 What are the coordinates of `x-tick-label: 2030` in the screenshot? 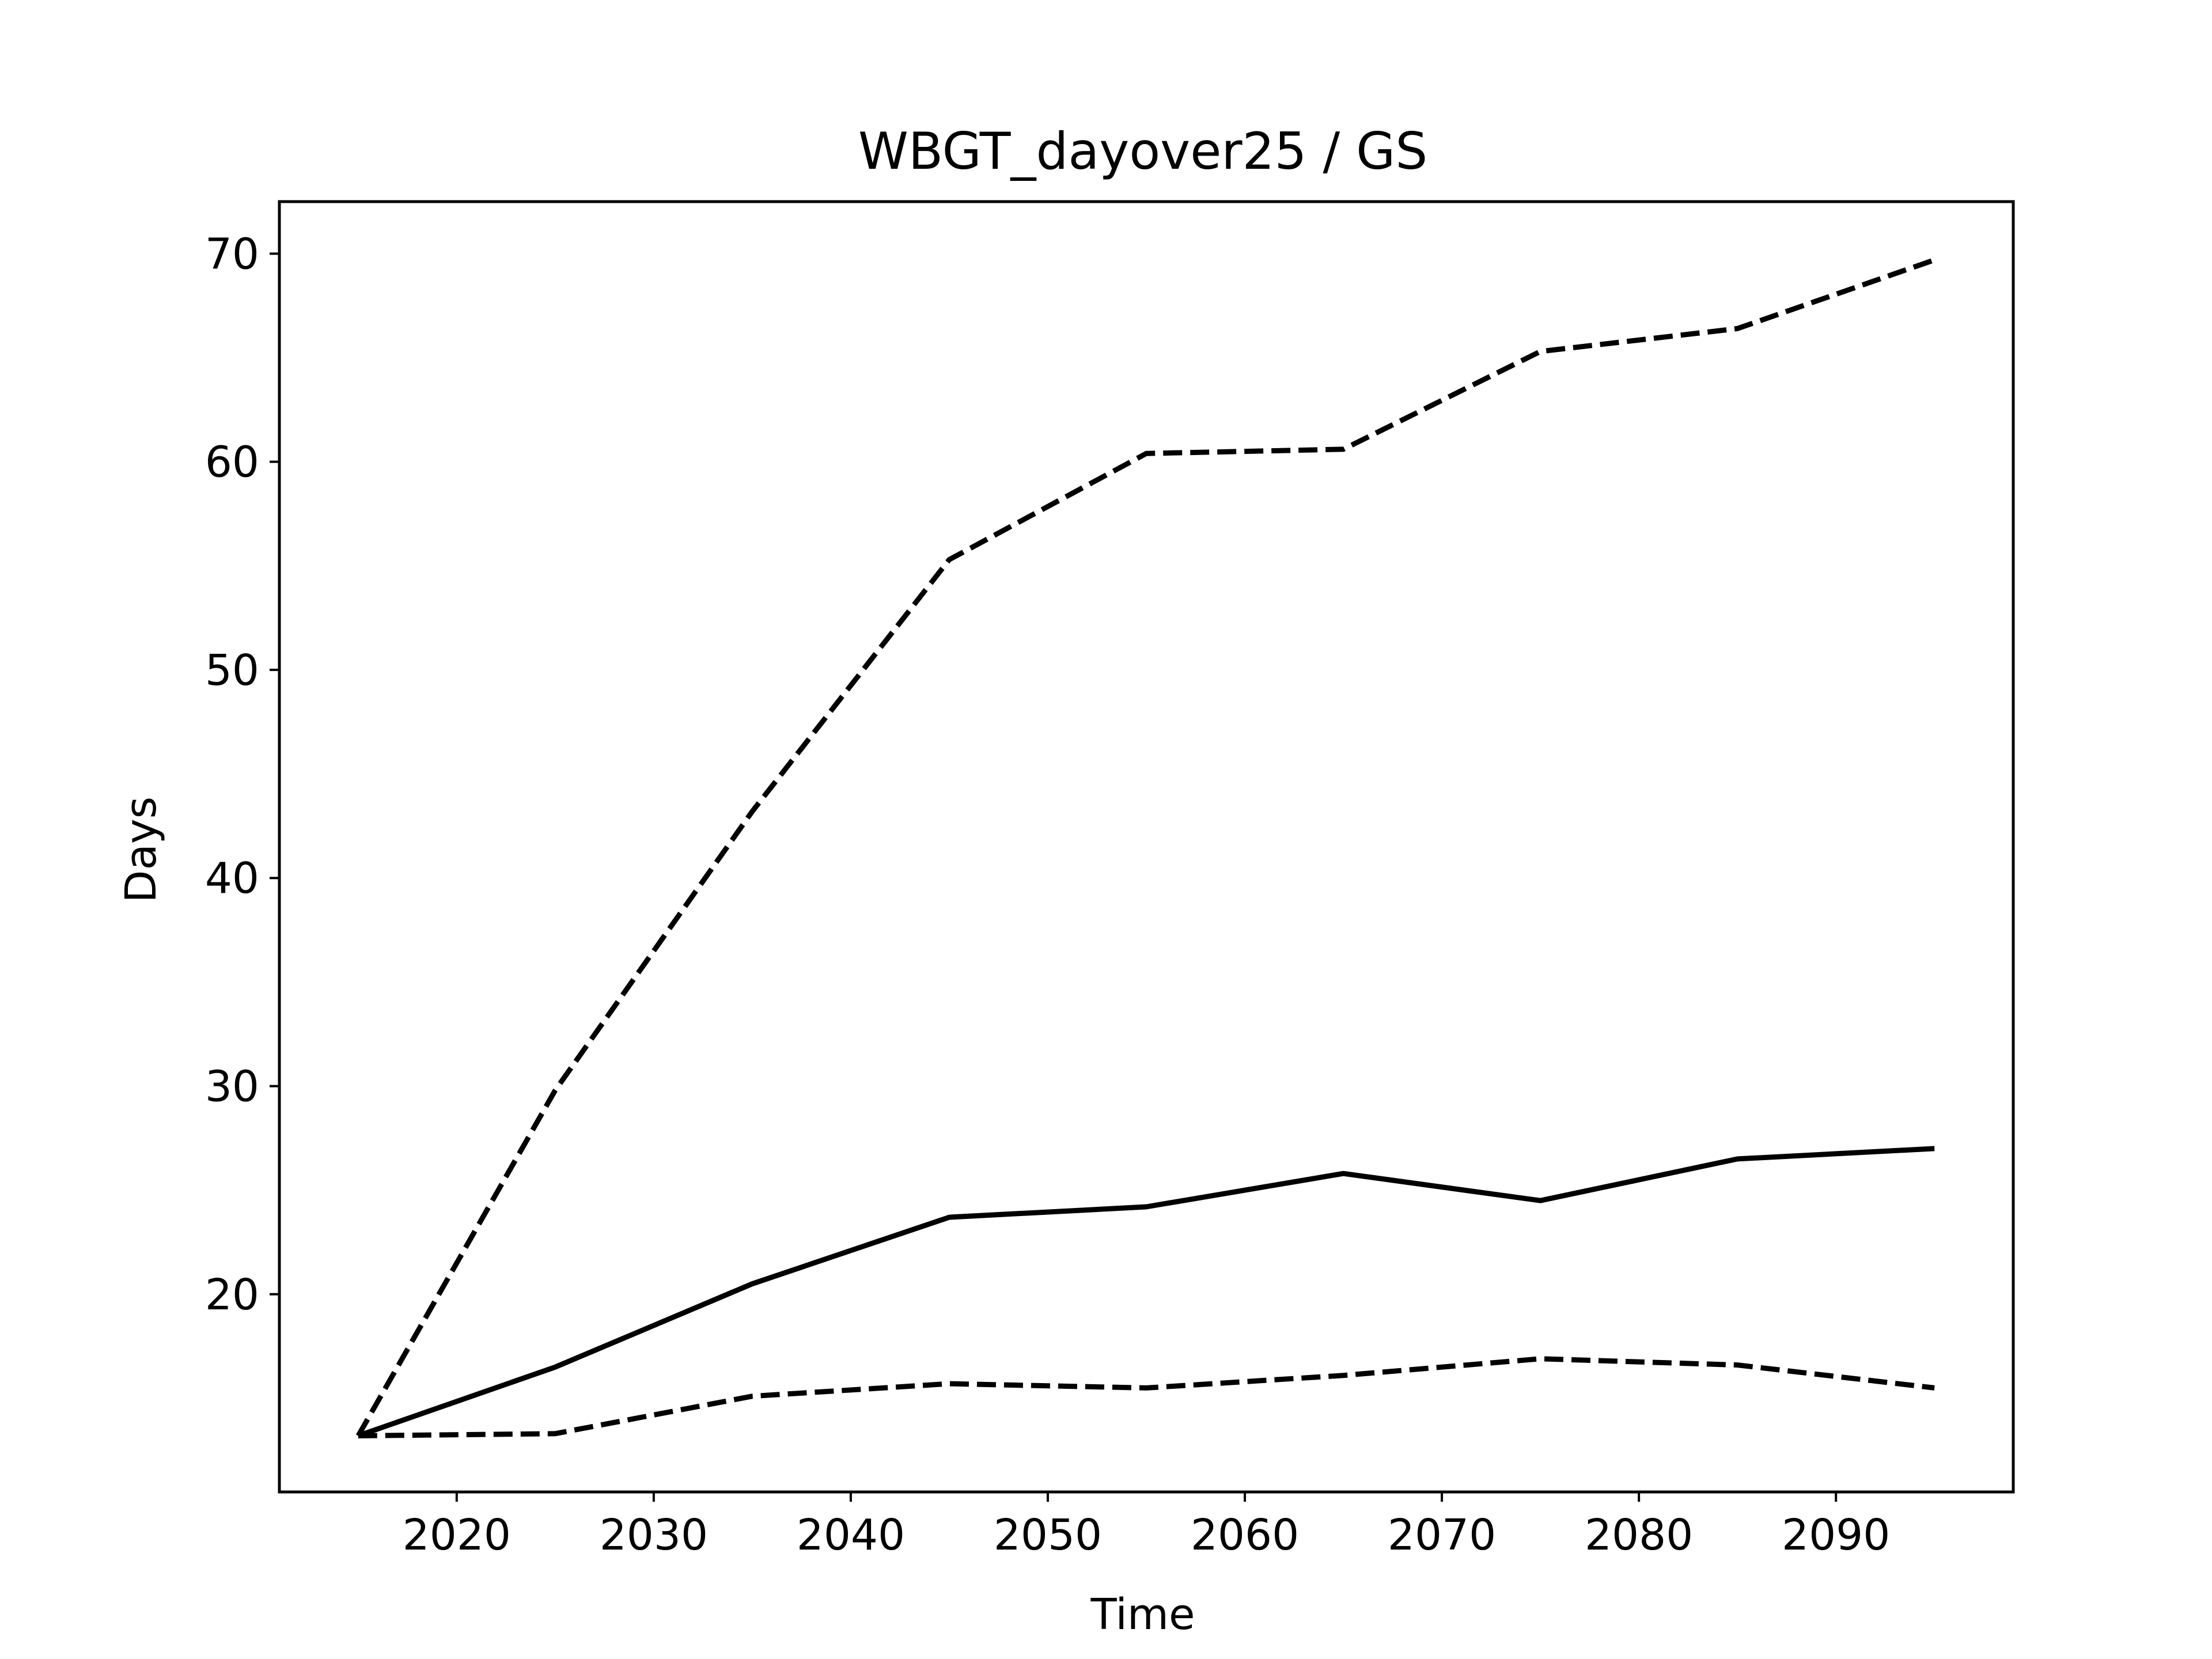 It's located at (654, 1535).